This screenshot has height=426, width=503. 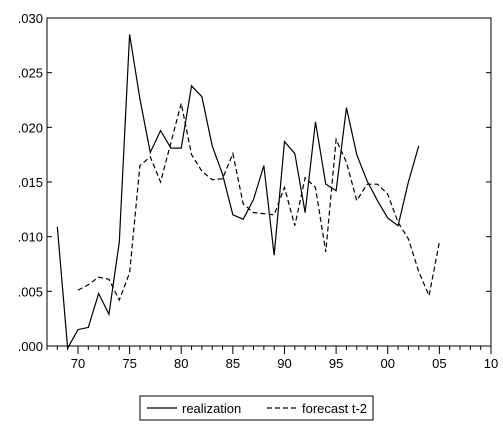 What do you see at coordinates (233, 363) in the screenshot?
I see `x-tick-label: 85` at bounding box center [233, 363].